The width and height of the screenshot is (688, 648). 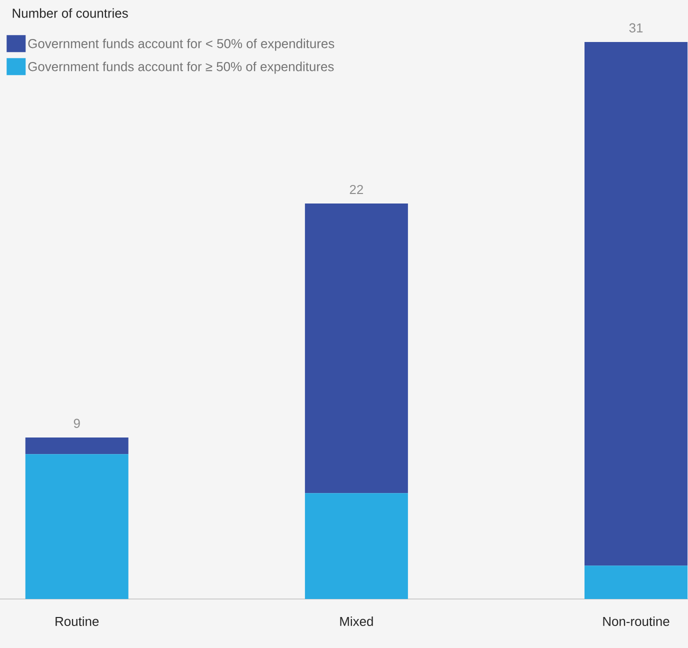 What do you see at coordinates (356, 621) in the screenshot?
I see `x-tick-label: Mixed` at bounding box center [356, 621].